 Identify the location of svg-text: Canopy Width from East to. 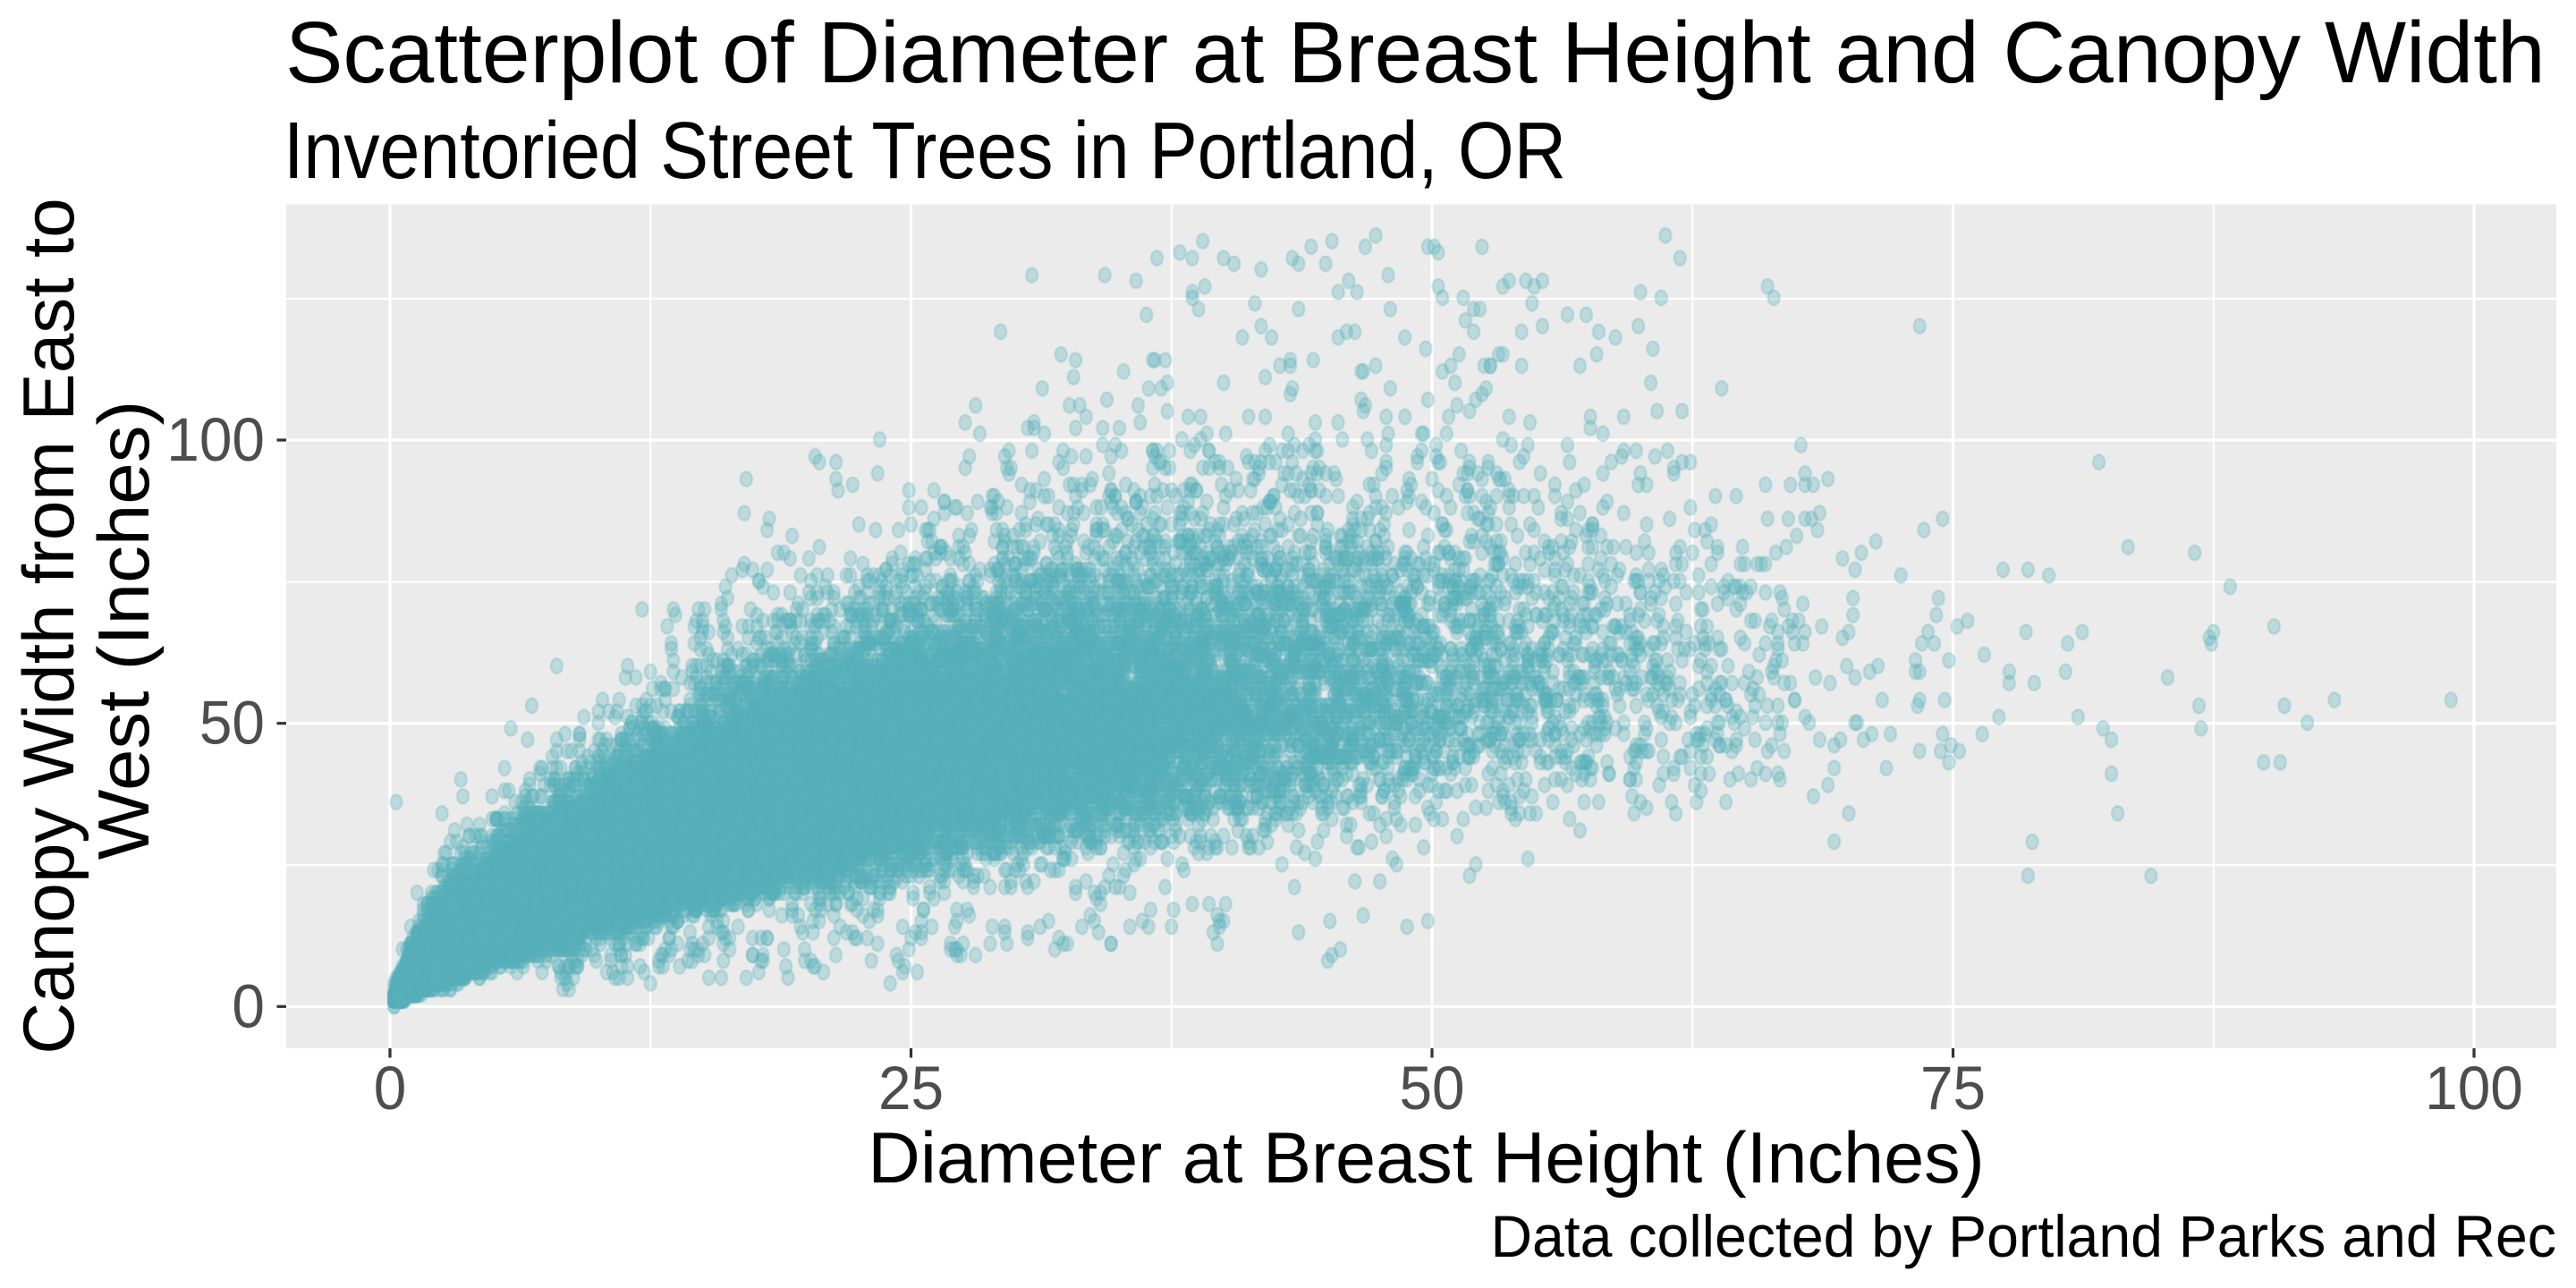
(49, 626).